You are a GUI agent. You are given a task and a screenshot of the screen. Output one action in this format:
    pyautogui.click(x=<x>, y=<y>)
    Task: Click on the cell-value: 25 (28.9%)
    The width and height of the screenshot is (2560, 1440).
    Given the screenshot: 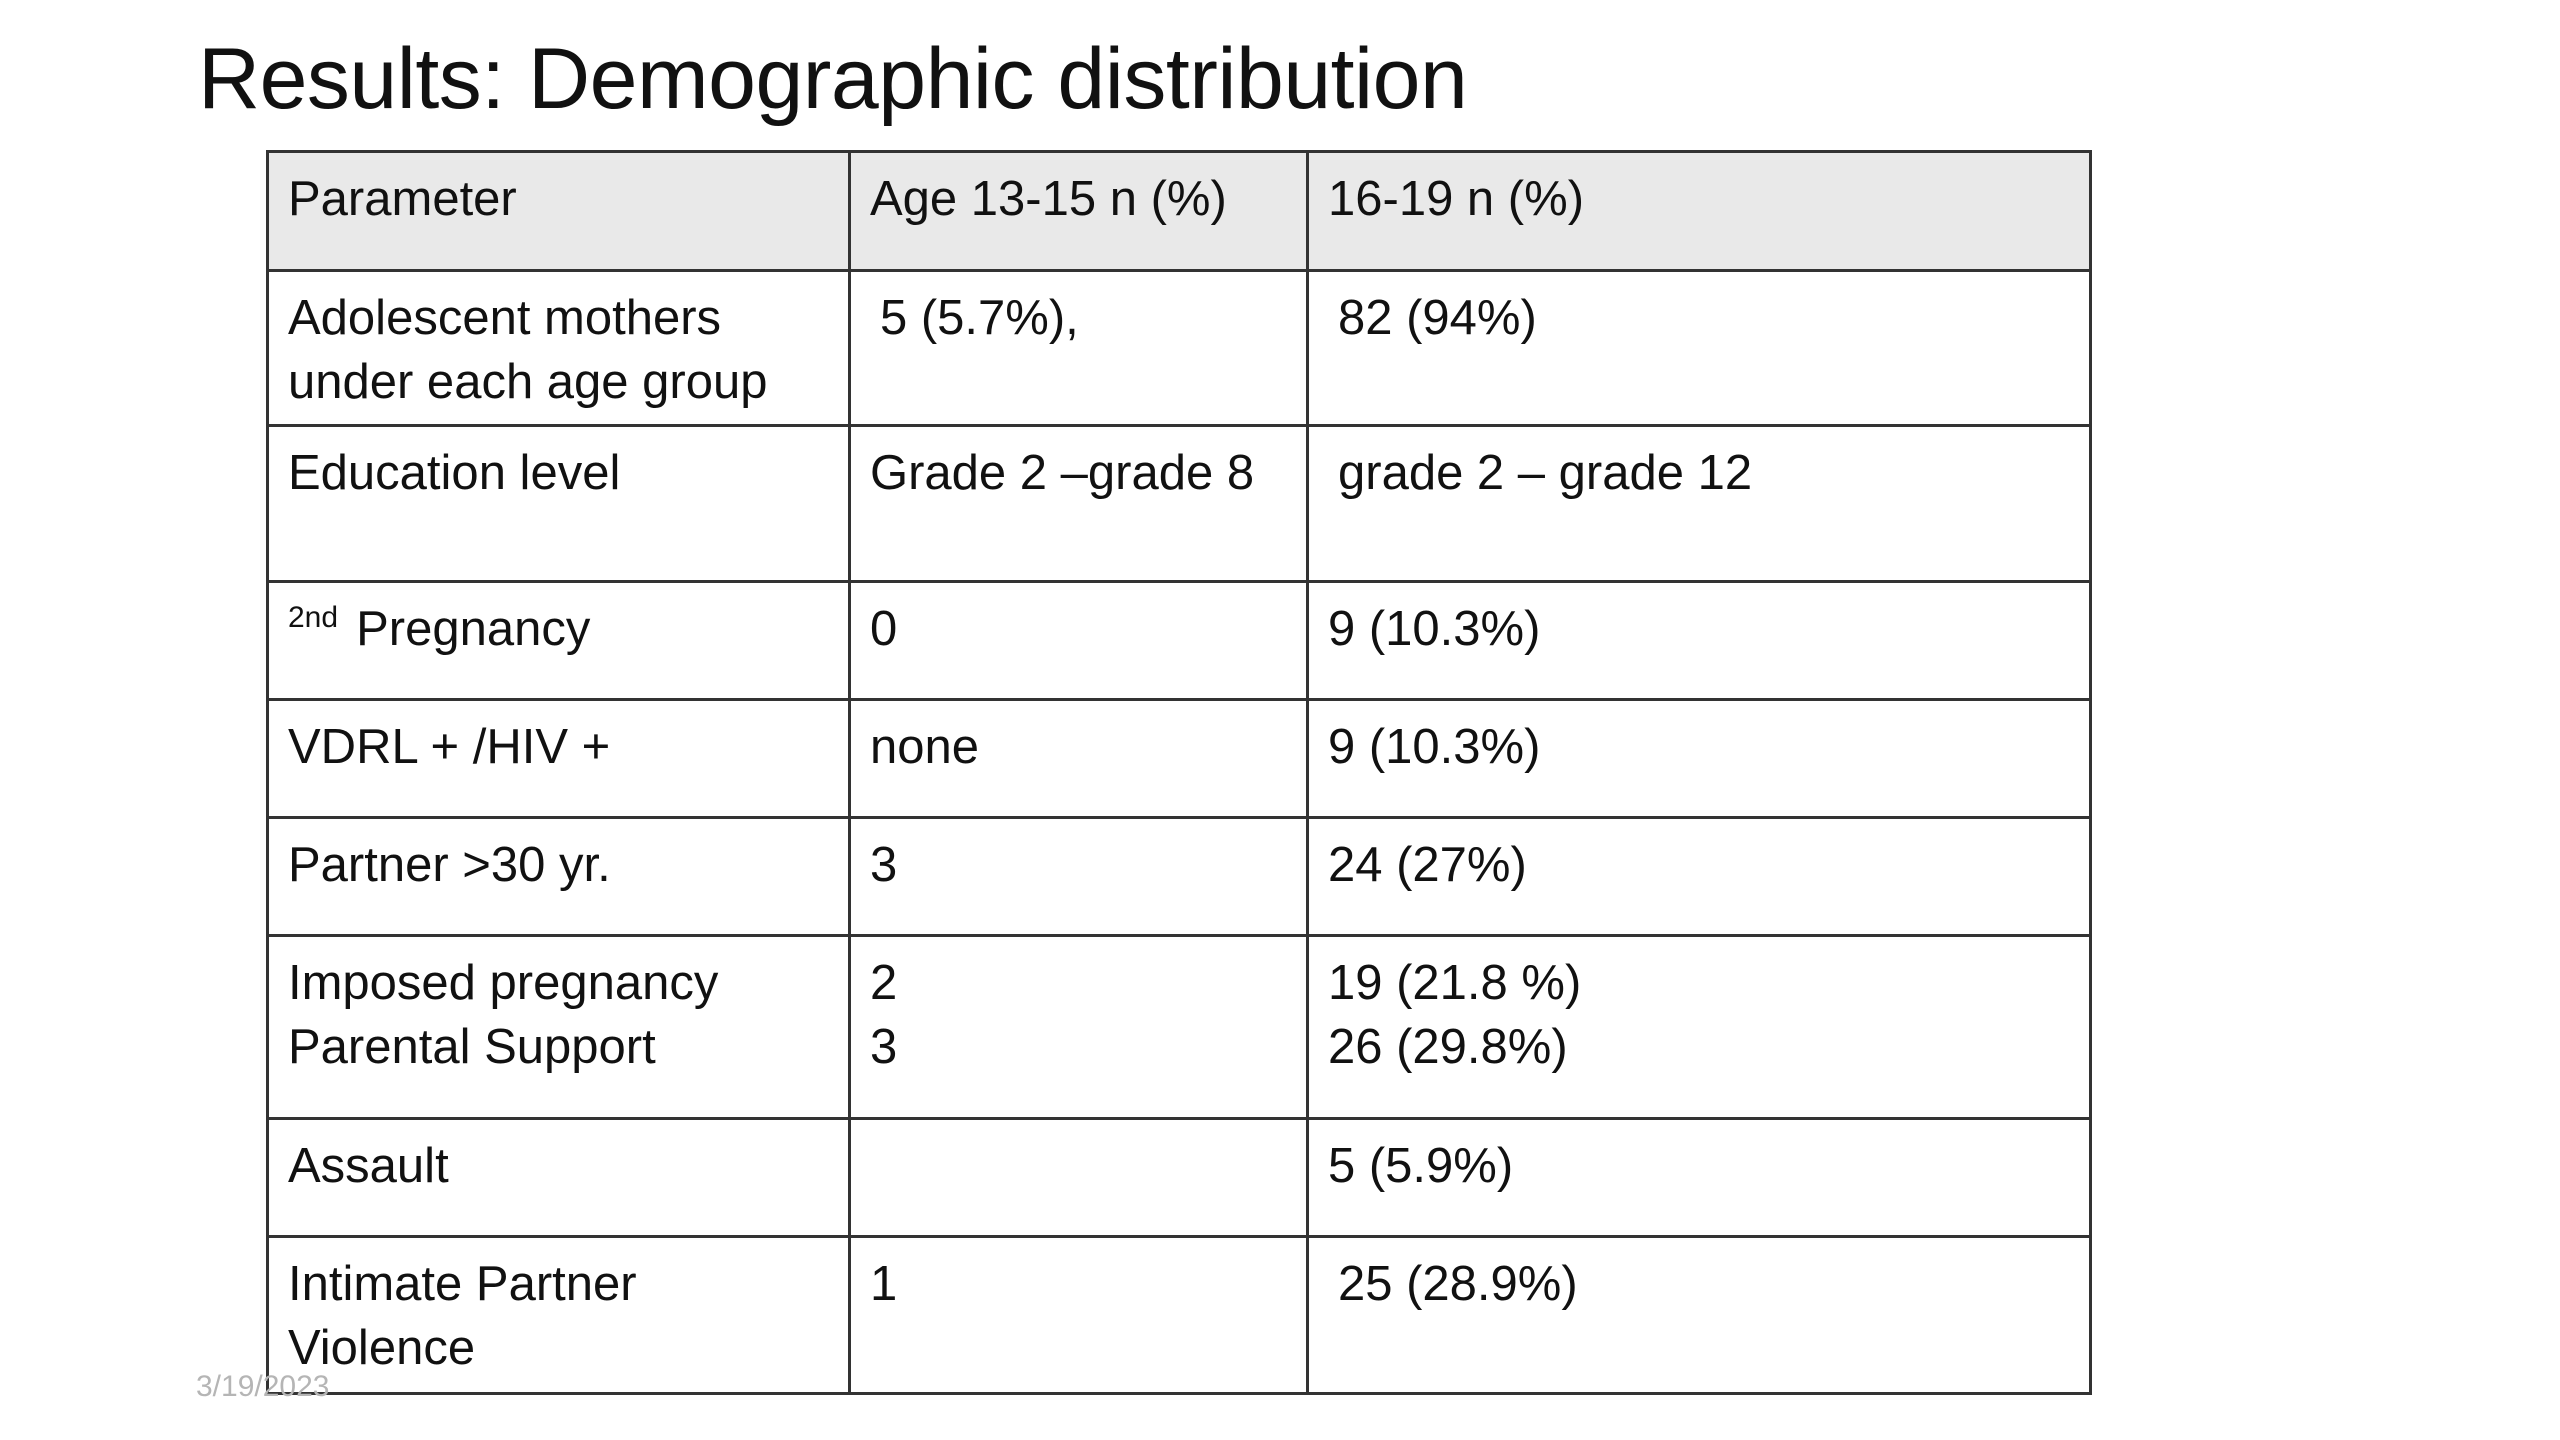 What is the action you would take?
    pyautogui.click(x=1458, y=1284)
    